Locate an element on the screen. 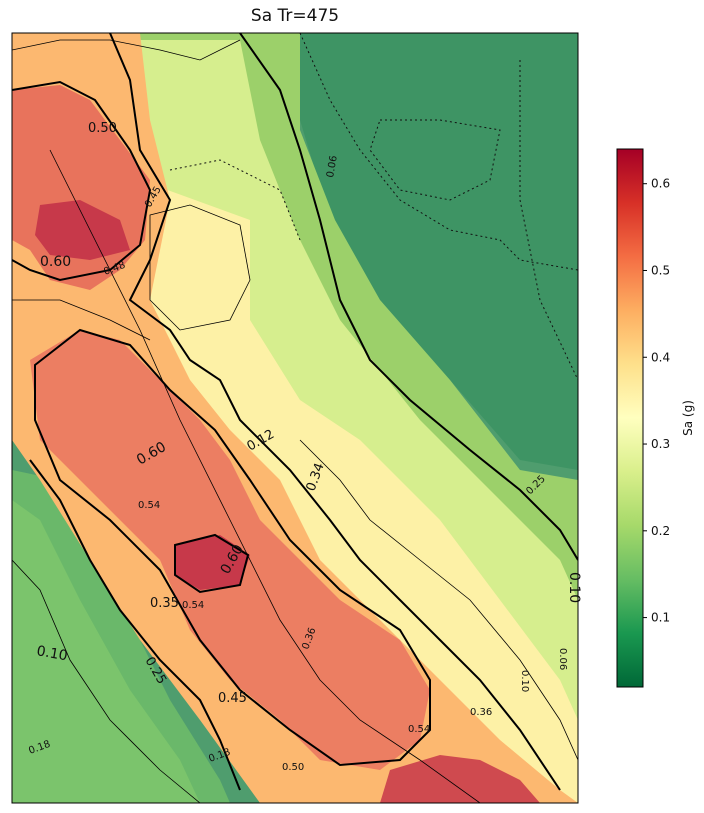  contour-label: 0.36 is located at coordinates (481, 712).